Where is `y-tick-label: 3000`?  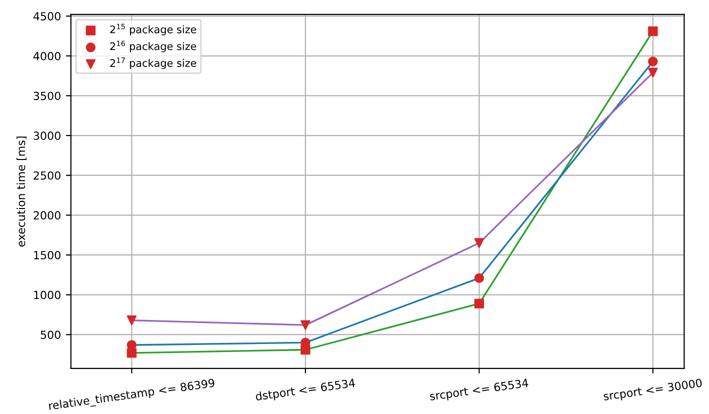 y-tick-label: 3000 is located at coordinates (47, 136).